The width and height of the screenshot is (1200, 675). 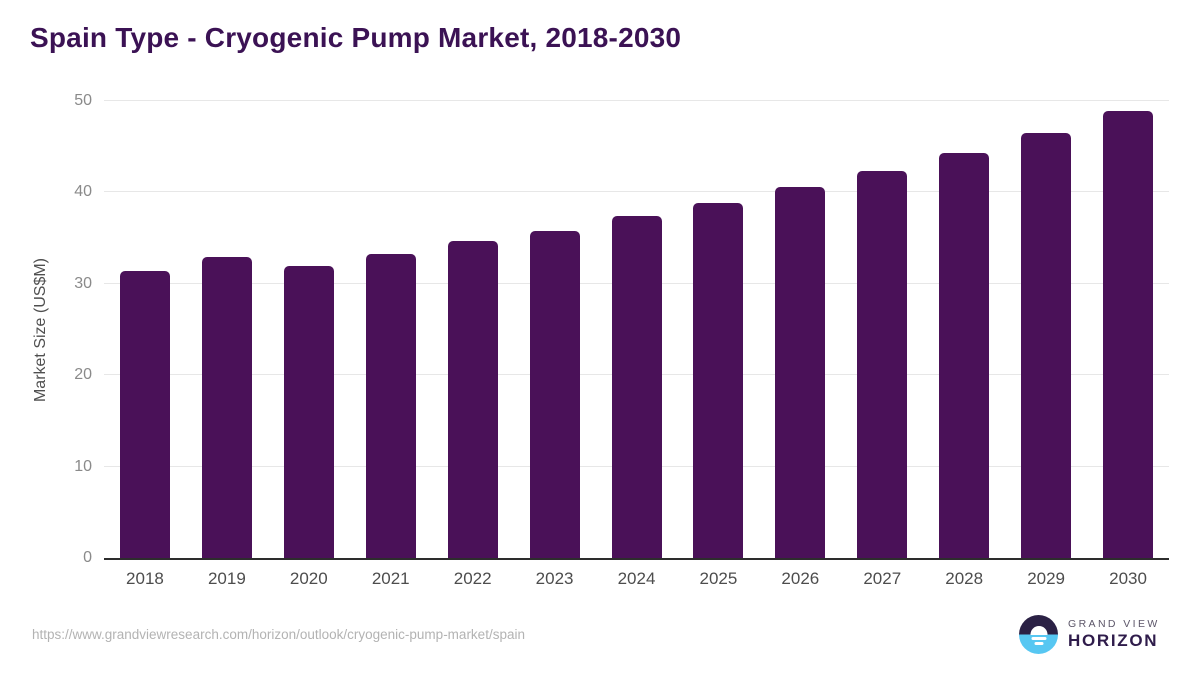 What do you see at coordinates (87, 557) in the screenshot?
I see `y-tick-label-0: 0` at bounding box center [87, 557].